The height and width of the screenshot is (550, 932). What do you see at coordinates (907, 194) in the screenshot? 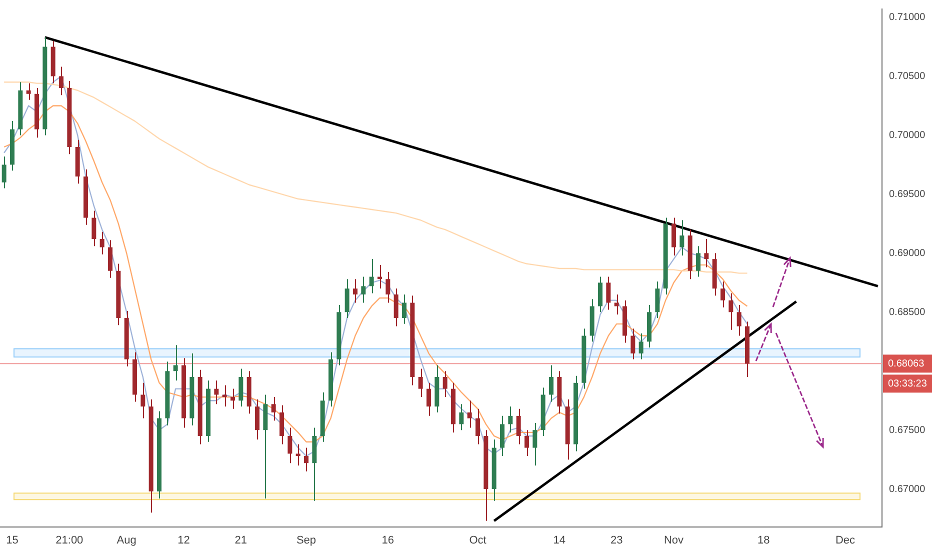
I see `y-tick-label: 0.69500` at bounding box center [907, 194].